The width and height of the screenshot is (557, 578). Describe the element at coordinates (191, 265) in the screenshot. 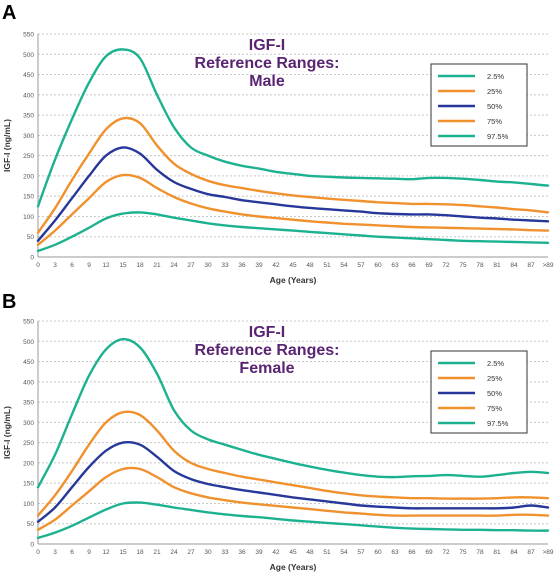

I see `x-tick-label: 27` at that location.